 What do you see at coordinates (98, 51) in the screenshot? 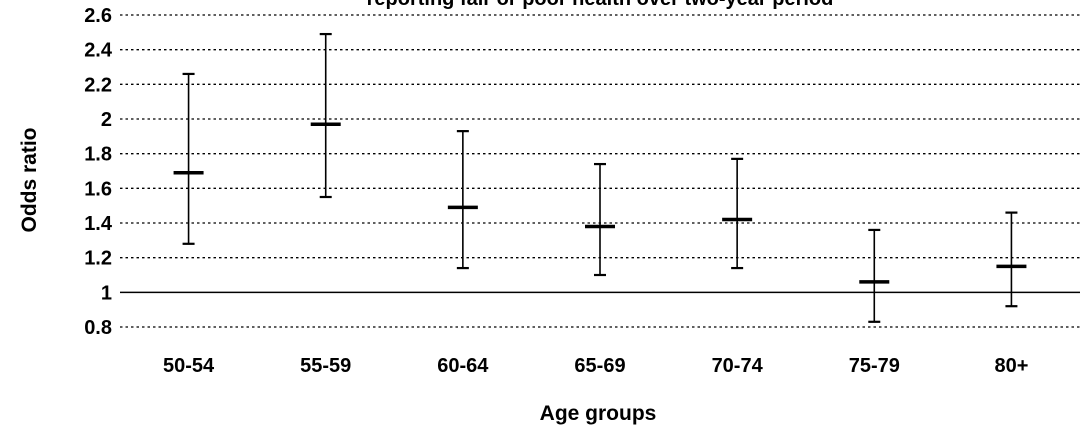
I see `y-tick-label-8: 2.4` at bounding box center [98, 51].